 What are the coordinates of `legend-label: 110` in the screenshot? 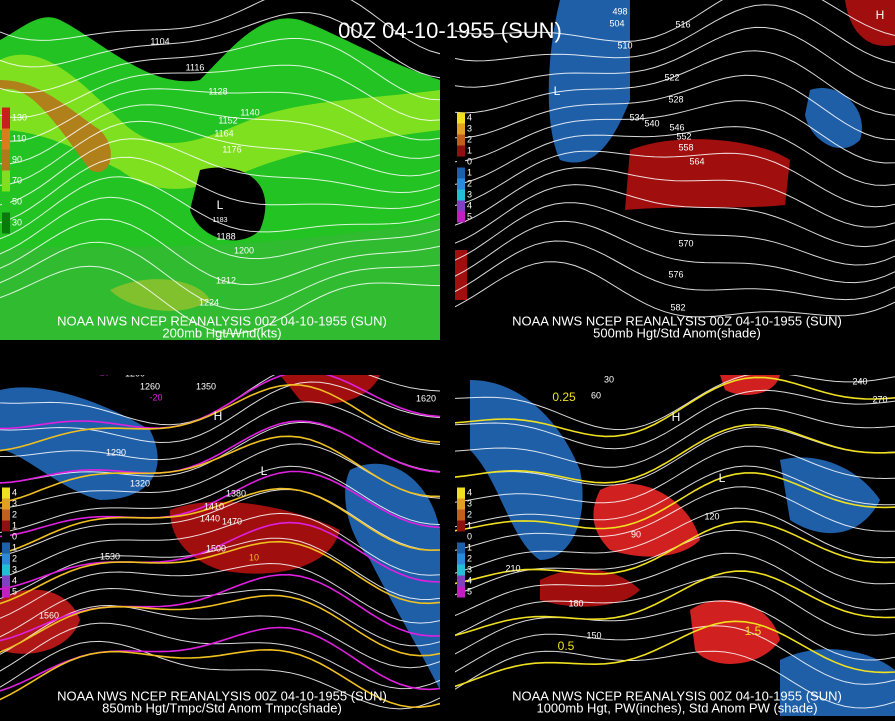 It's located at (19, 138).